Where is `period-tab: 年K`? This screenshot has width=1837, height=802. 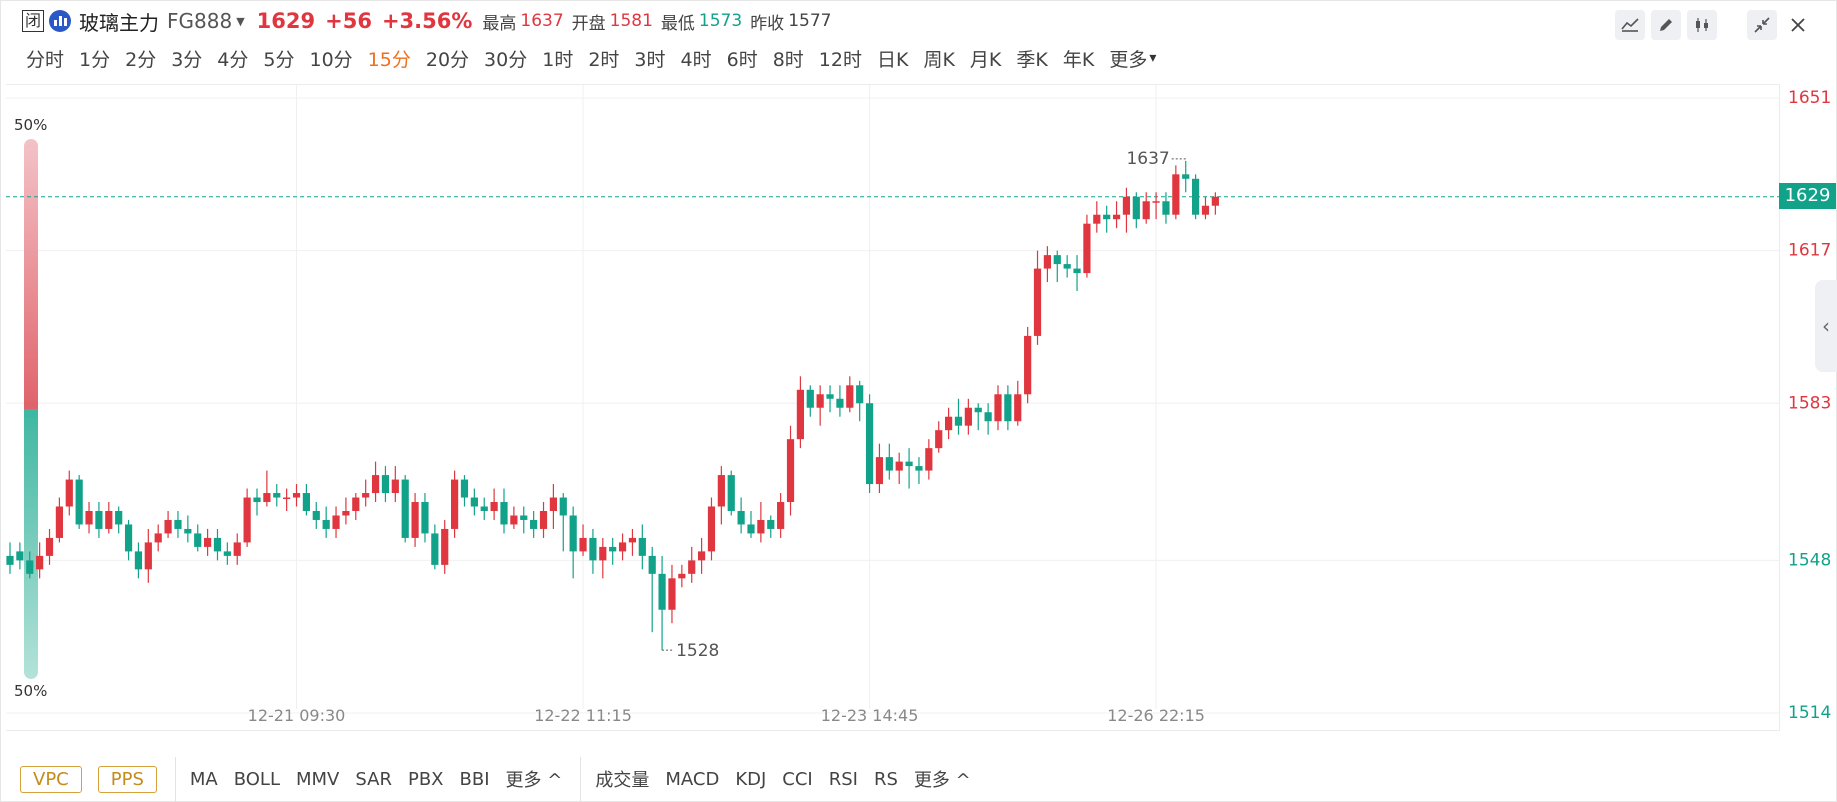
period-tab: 年K is located at coordinates (1078, 59).